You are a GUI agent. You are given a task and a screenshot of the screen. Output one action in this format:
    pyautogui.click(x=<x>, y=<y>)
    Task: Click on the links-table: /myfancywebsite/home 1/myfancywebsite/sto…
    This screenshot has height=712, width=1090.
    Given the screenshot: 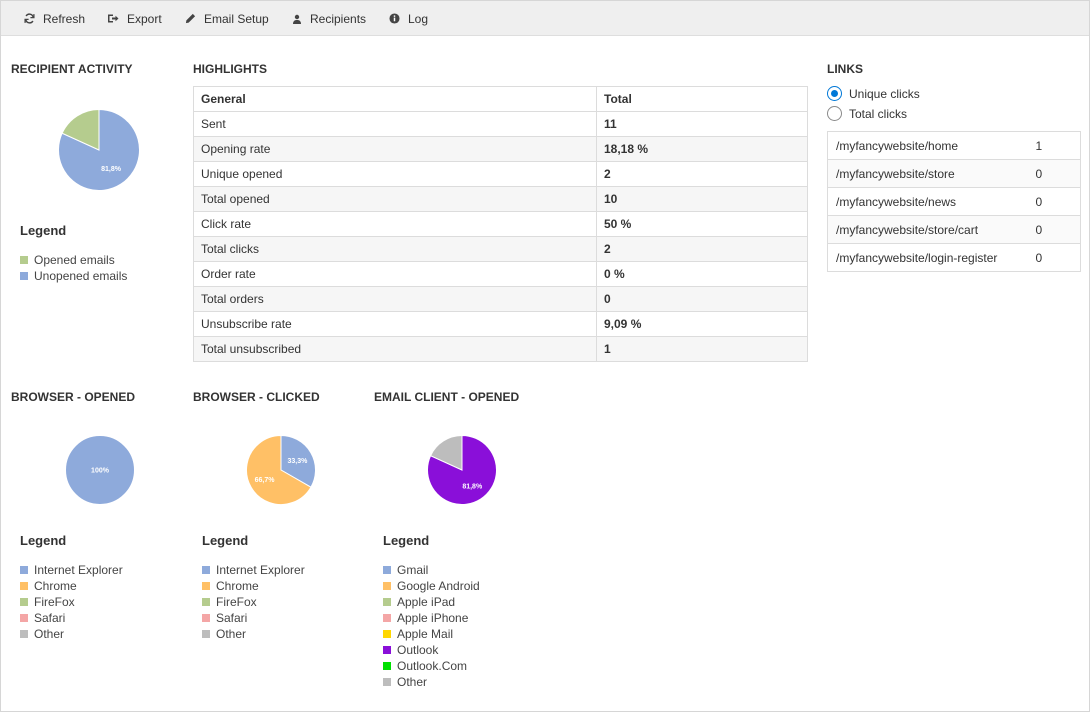 What is the action you would take?
    pyautogui.click(x=954, y=201)
    